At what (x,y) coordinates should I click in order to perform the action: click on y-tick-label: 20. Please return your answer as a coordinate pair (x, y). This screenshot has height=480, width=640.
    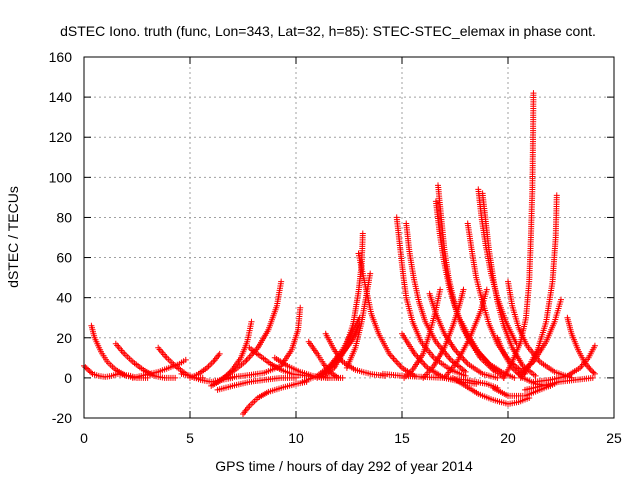
    Looking at the image, I should click on (64, 338).